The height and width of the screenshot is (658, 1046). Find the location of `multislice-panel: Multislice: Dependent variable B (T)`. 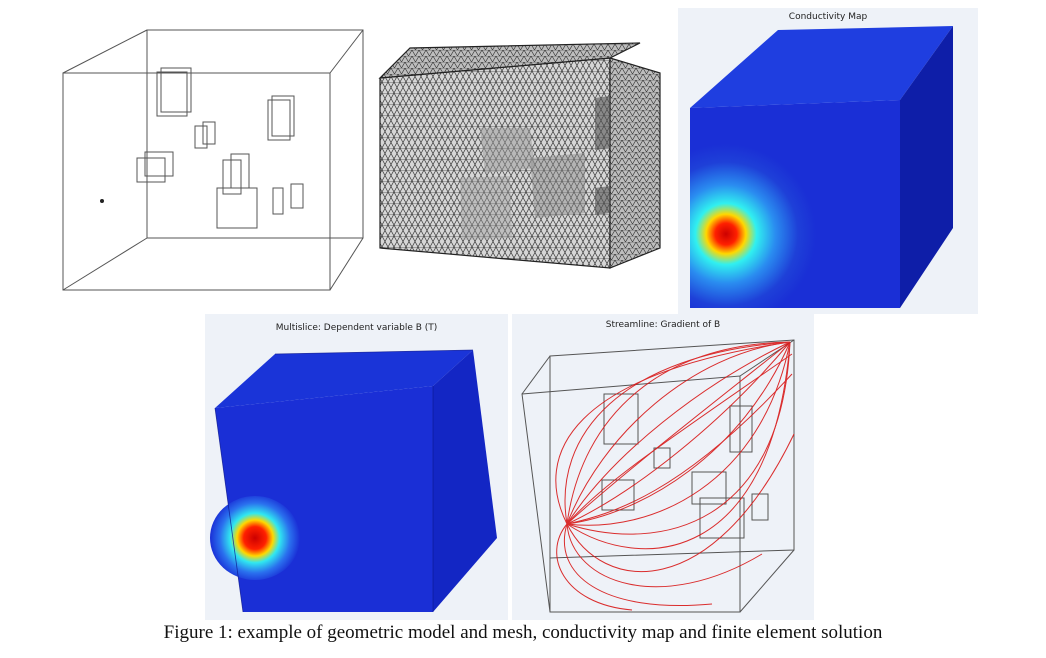

multislice-panel: Multislice: Dependent variable B (T) is located at coordinates (356, 467).